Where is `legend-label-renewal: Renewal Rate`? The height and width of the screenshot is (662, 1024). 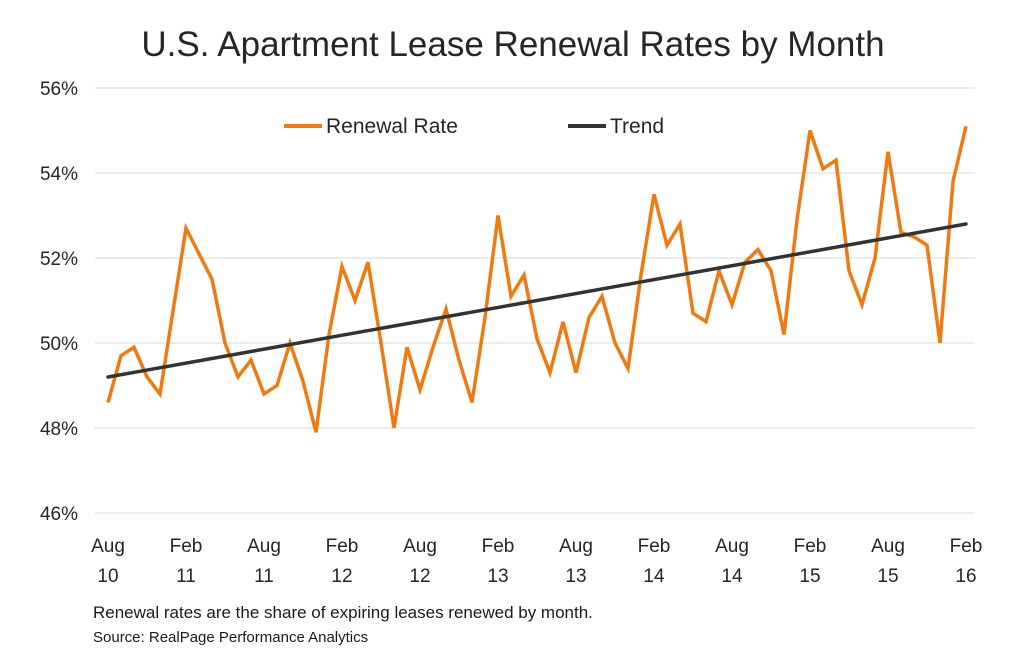
legend-label-renewal: Renewal Rate is located at coordinates (392, 126).